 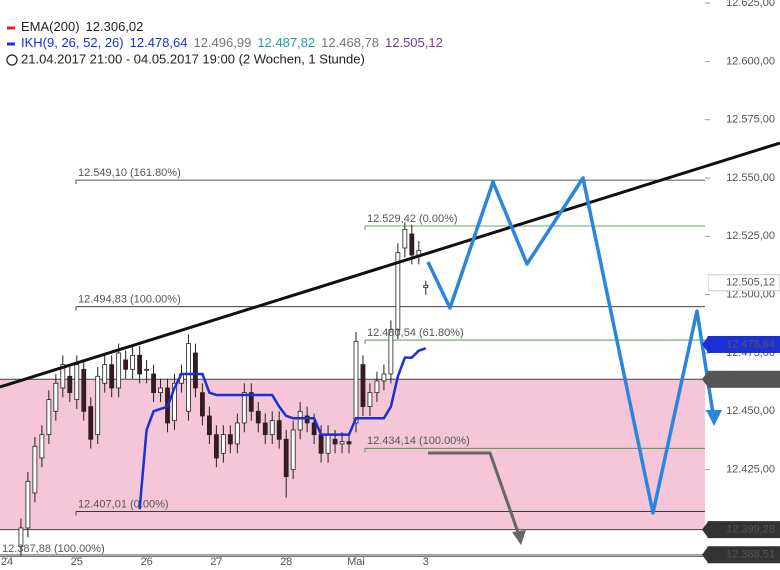 What do you see at coordinates (750, 283) in the screenshot?
I see `price-tag-label: 12.505,12` at bounding box center [750, 283].